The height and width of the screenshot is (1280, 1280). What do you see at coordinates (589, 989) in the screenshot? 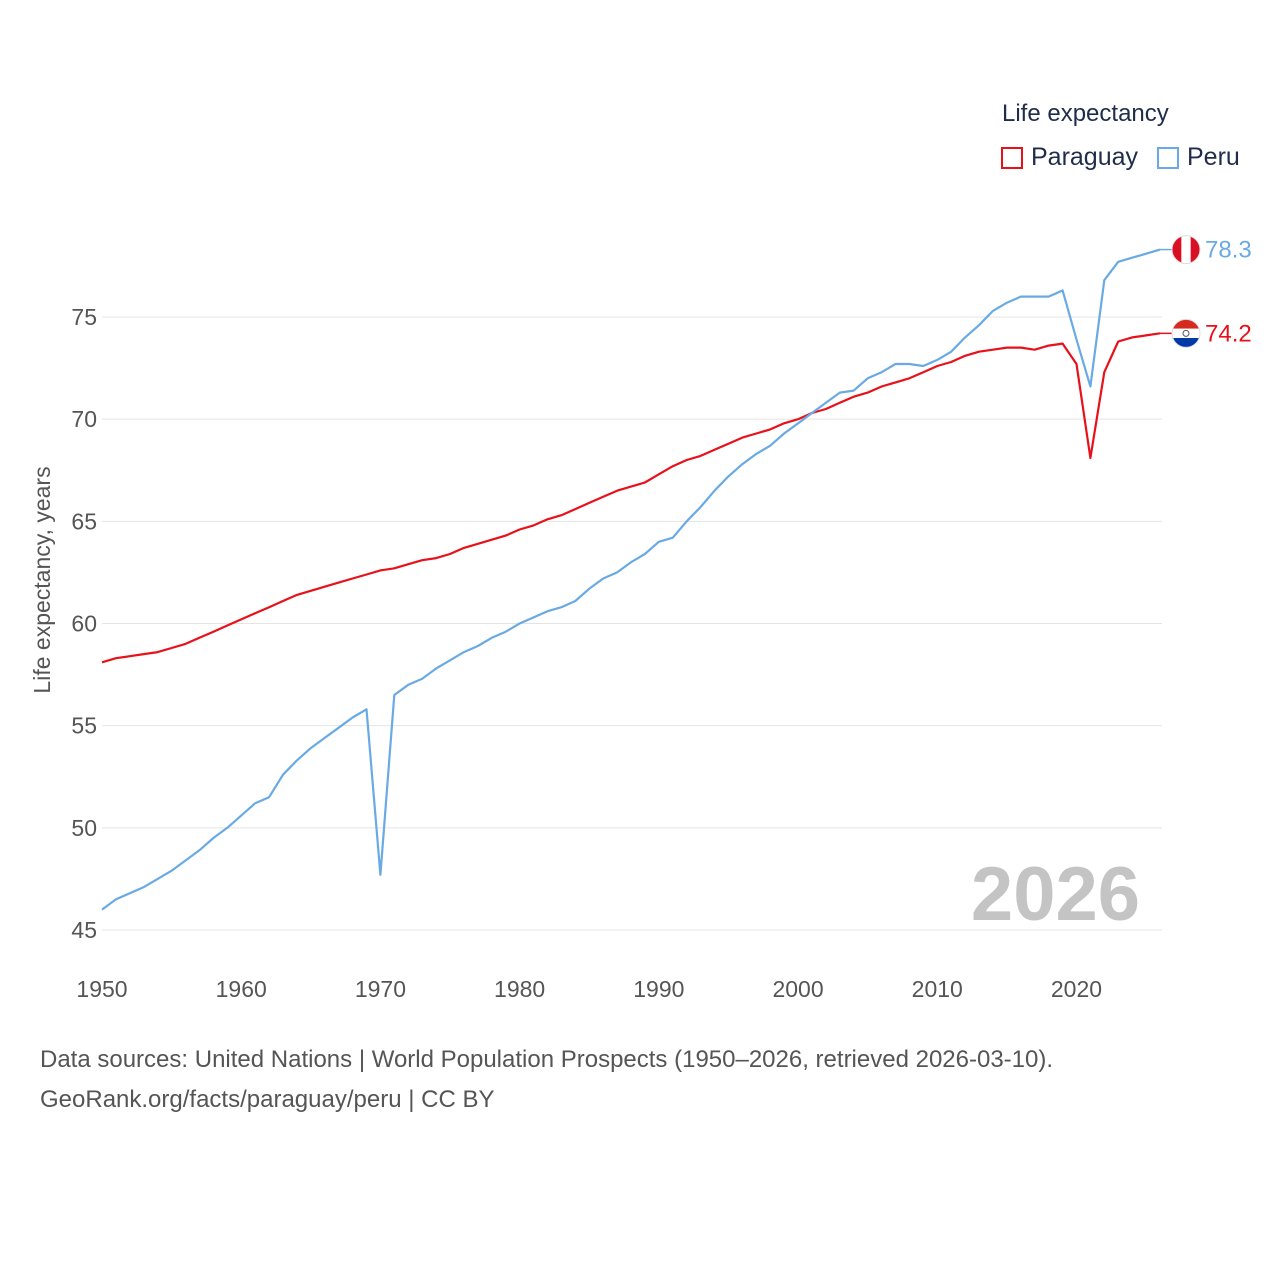
I see `x-axis-ticks: 1950 1960 1970 1980 1990 2000 2010 2020` at bounding box center [589, 989].